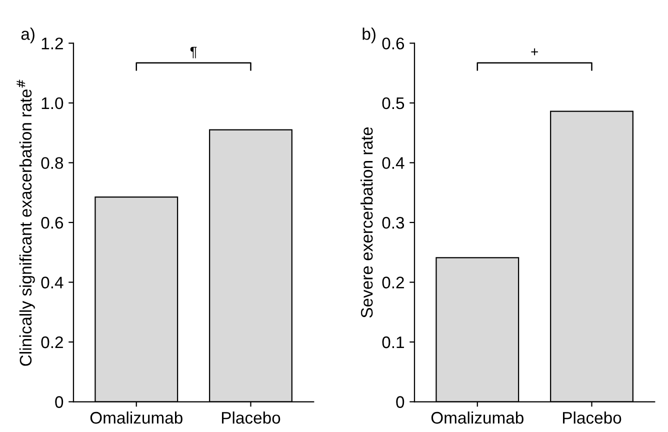 The image size is (668, 432). Describe the element at coordinates (366, 222) in the screenshot. I see `y-axis-title: Severe exercerbation rate` at that location.